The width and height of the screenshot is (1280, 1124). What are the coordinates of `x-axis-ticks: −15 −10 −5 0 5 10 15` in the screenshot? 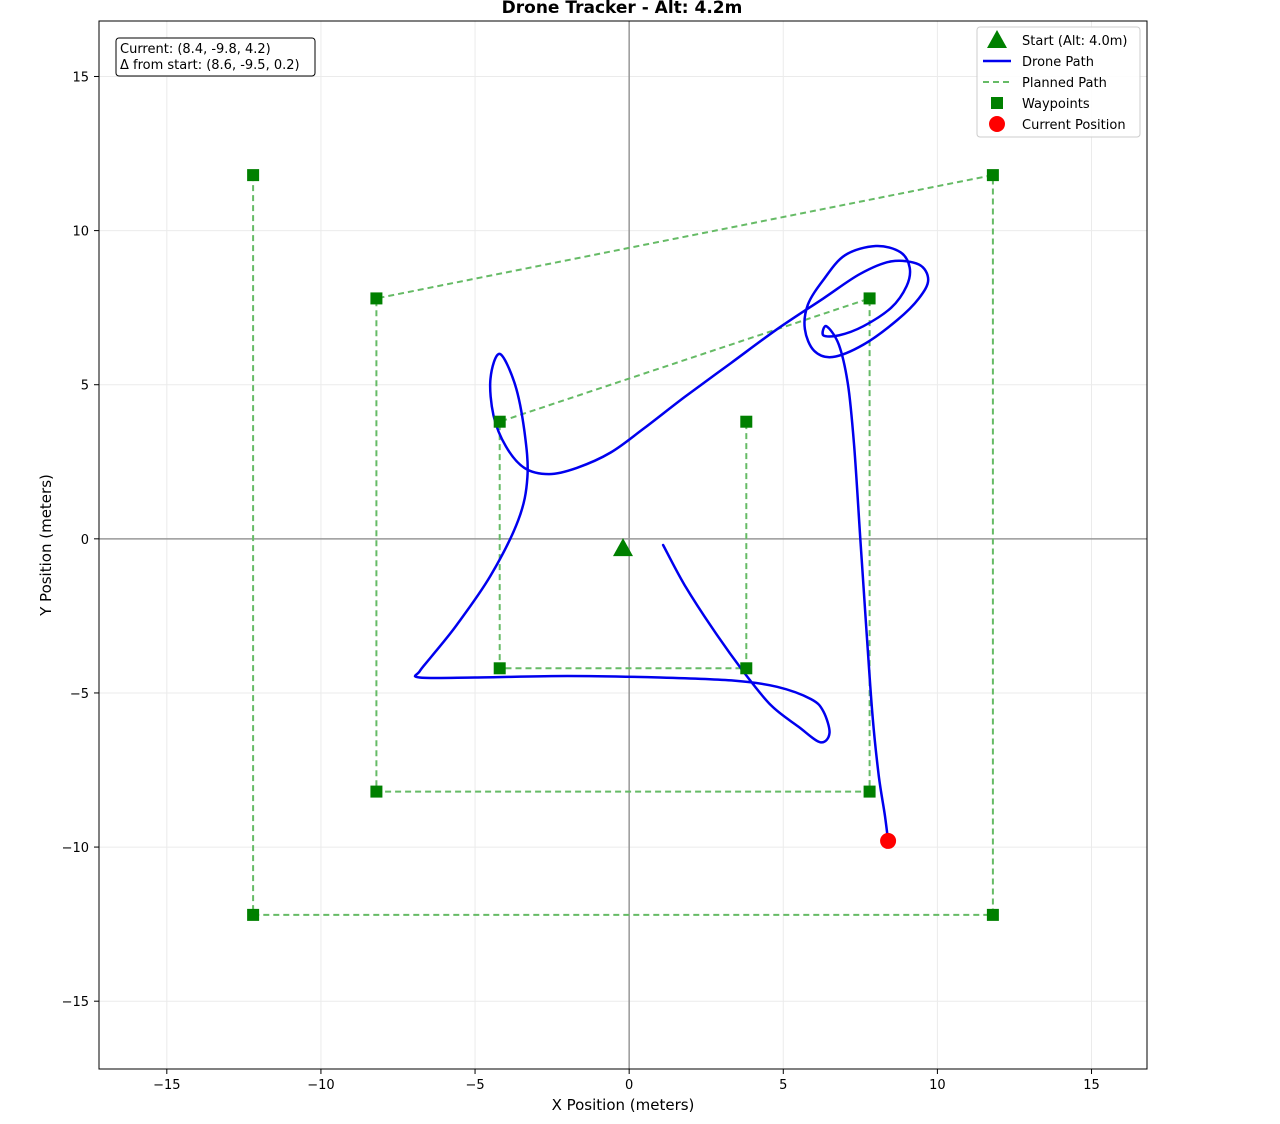 It's located at (626, 1081).